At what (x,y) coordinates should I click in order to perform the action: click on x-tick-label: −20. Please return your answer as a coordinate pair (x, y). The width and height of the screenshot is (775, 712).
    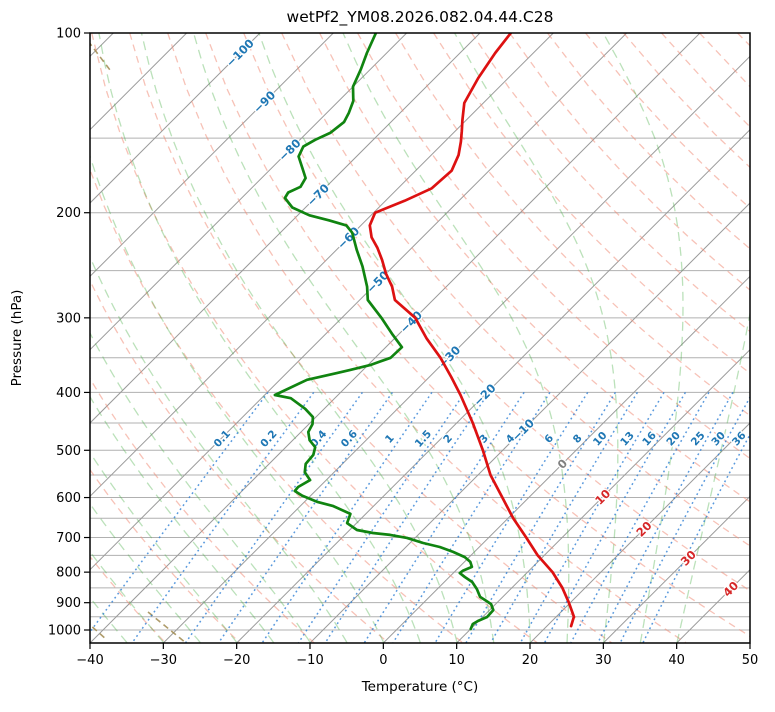
    Looking at the image, I should click on (236, 660).